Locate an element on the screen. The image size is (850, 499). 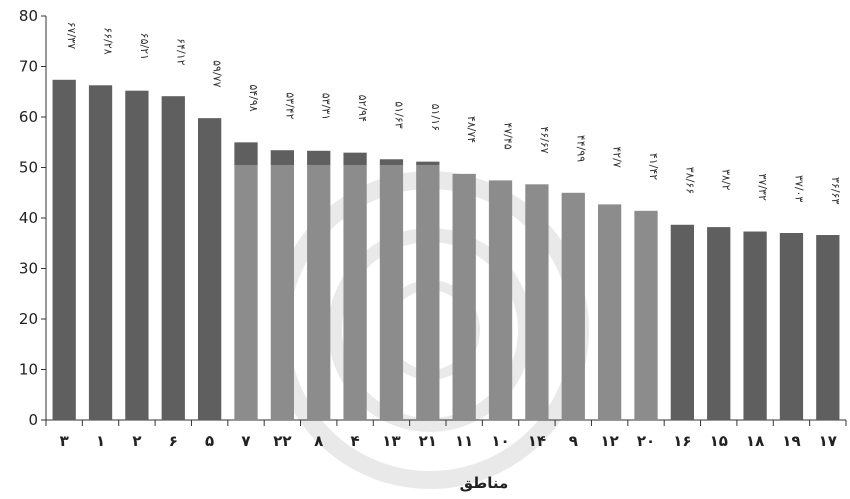
data-label: ۵۹/۷۷ is located at coordinates (217, 73).